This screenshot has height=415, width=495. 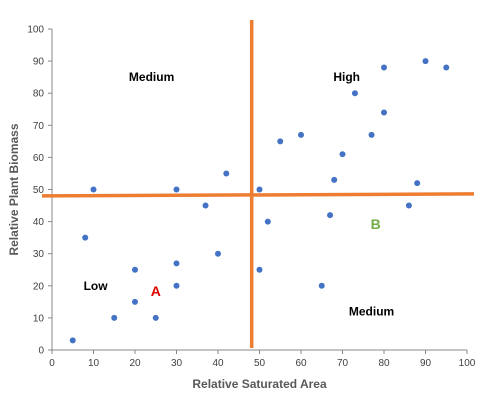 I want to click on x-tick-label: 70, so click(x=343, y=363).